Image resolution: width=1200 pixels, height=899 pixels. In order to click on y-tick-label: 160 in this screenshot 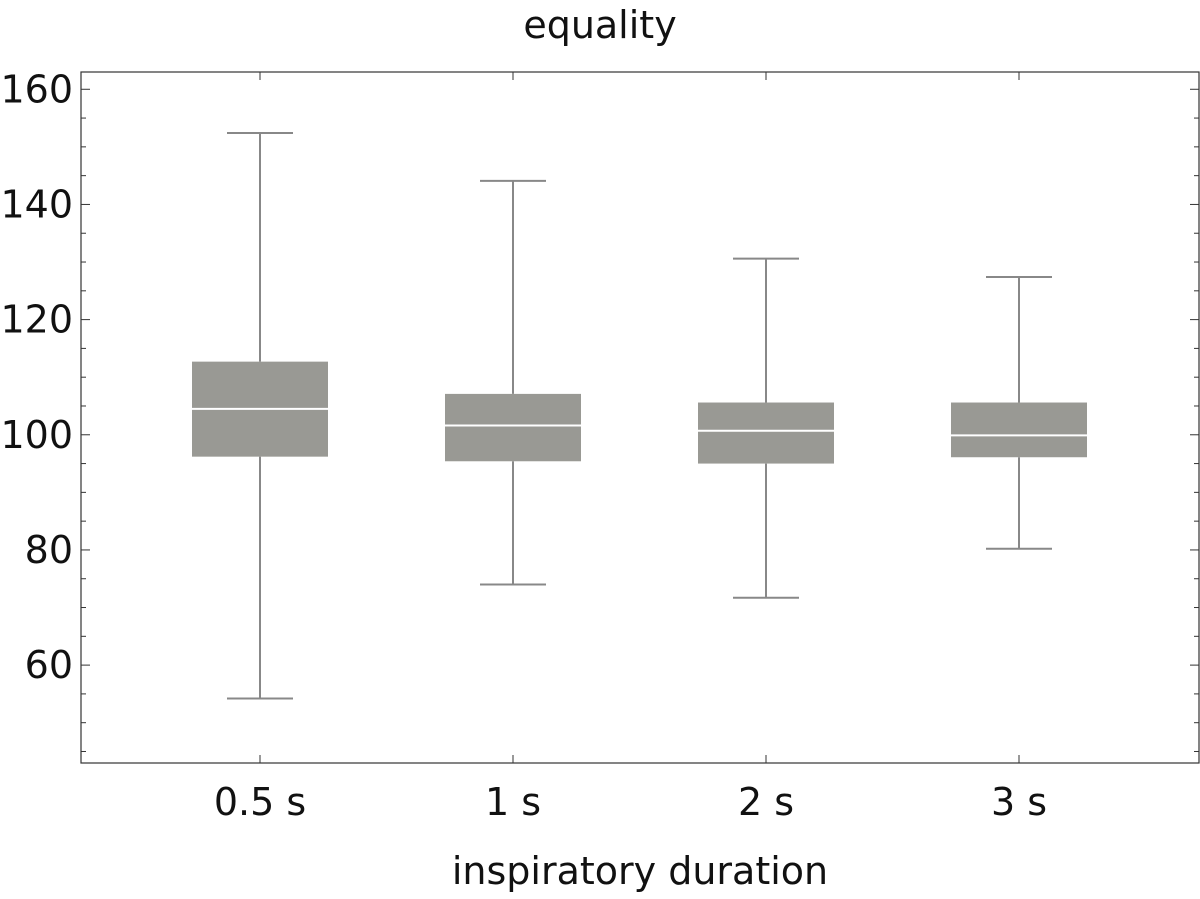, I will do `click(36, 89)`.